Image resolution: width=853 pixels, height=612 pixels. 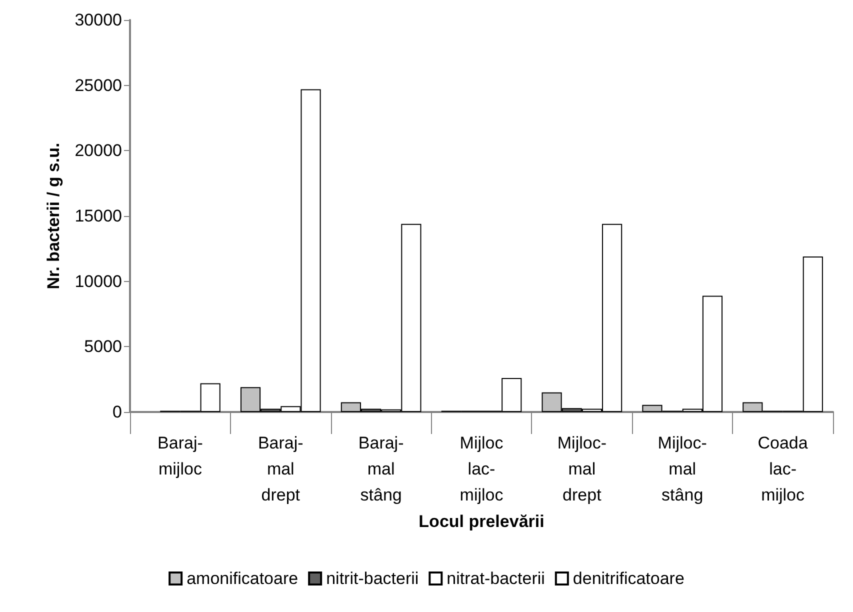 What do you see at coordinates (481, 521) in the screenshot?
I see `x-axis-title: Locul prelevării` at bounding box center [481, 521].